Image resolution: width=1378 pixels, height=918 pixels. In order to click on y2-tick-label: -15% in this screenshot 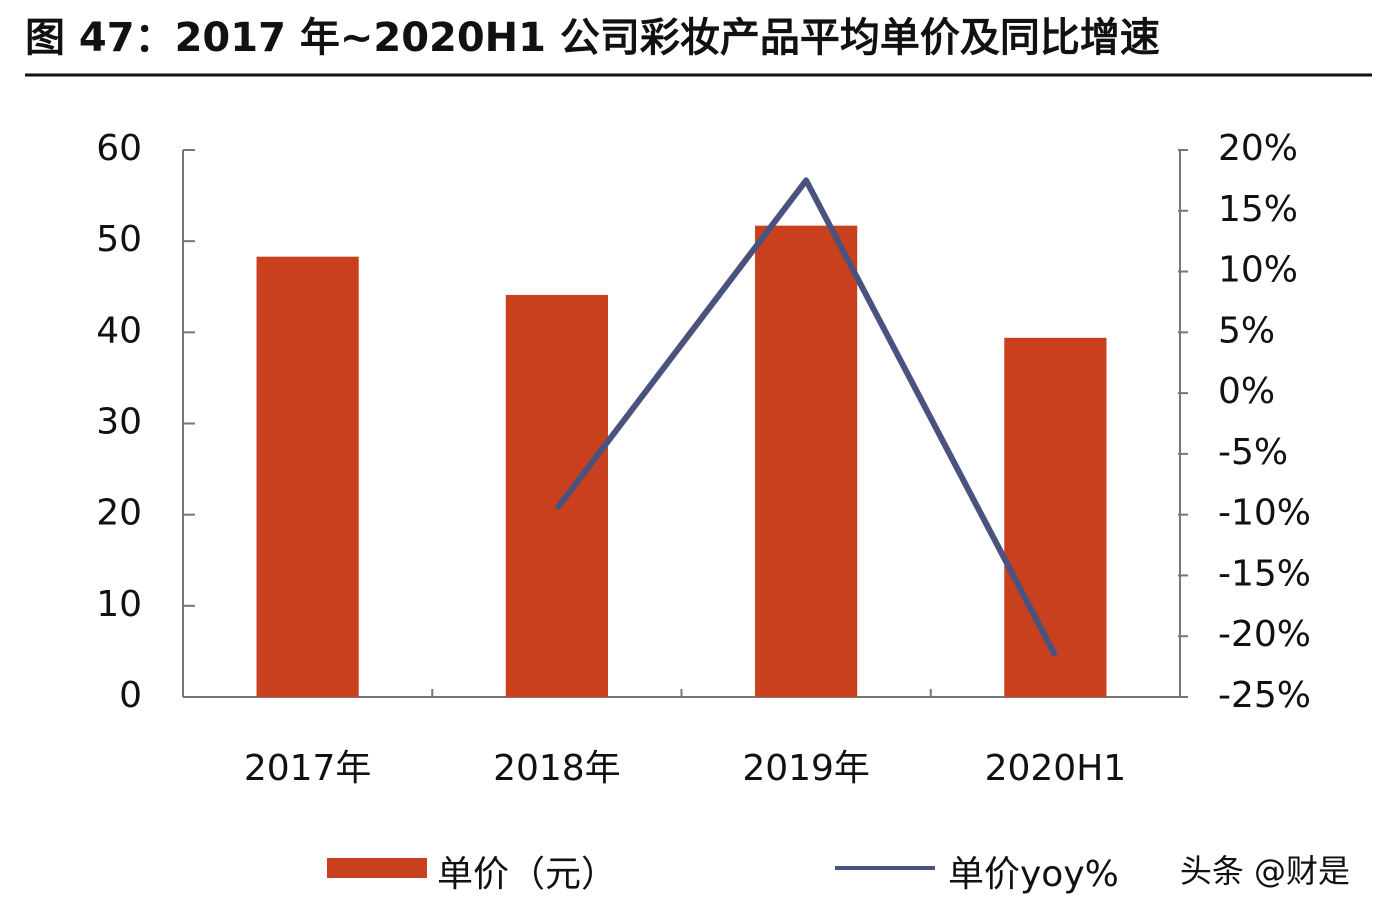, I will do `click(1264, 573)`.